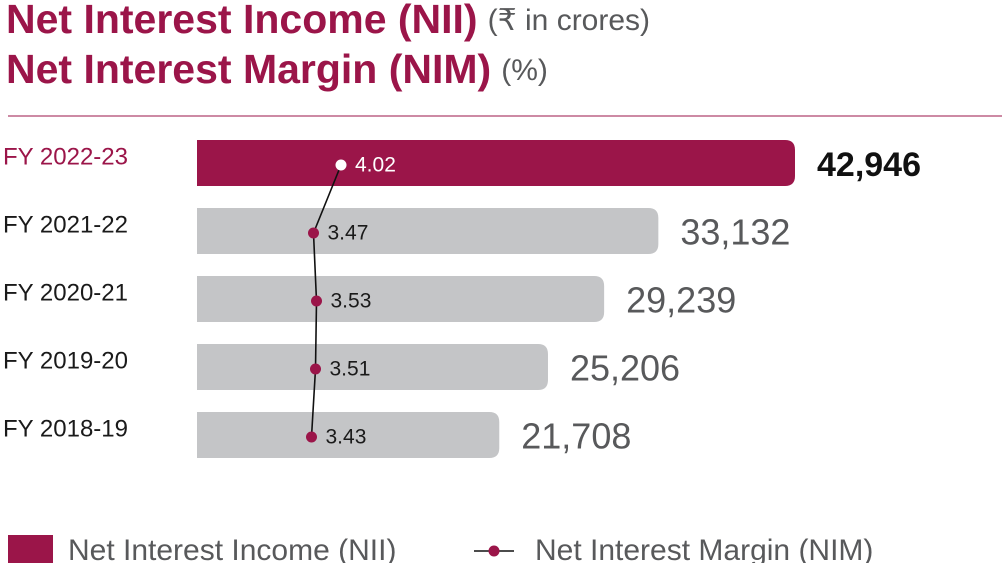 The width and height of the screenshot is (1007, 563). I want to click on legend-label: Net Interest Income (NII), so click(232, 548).